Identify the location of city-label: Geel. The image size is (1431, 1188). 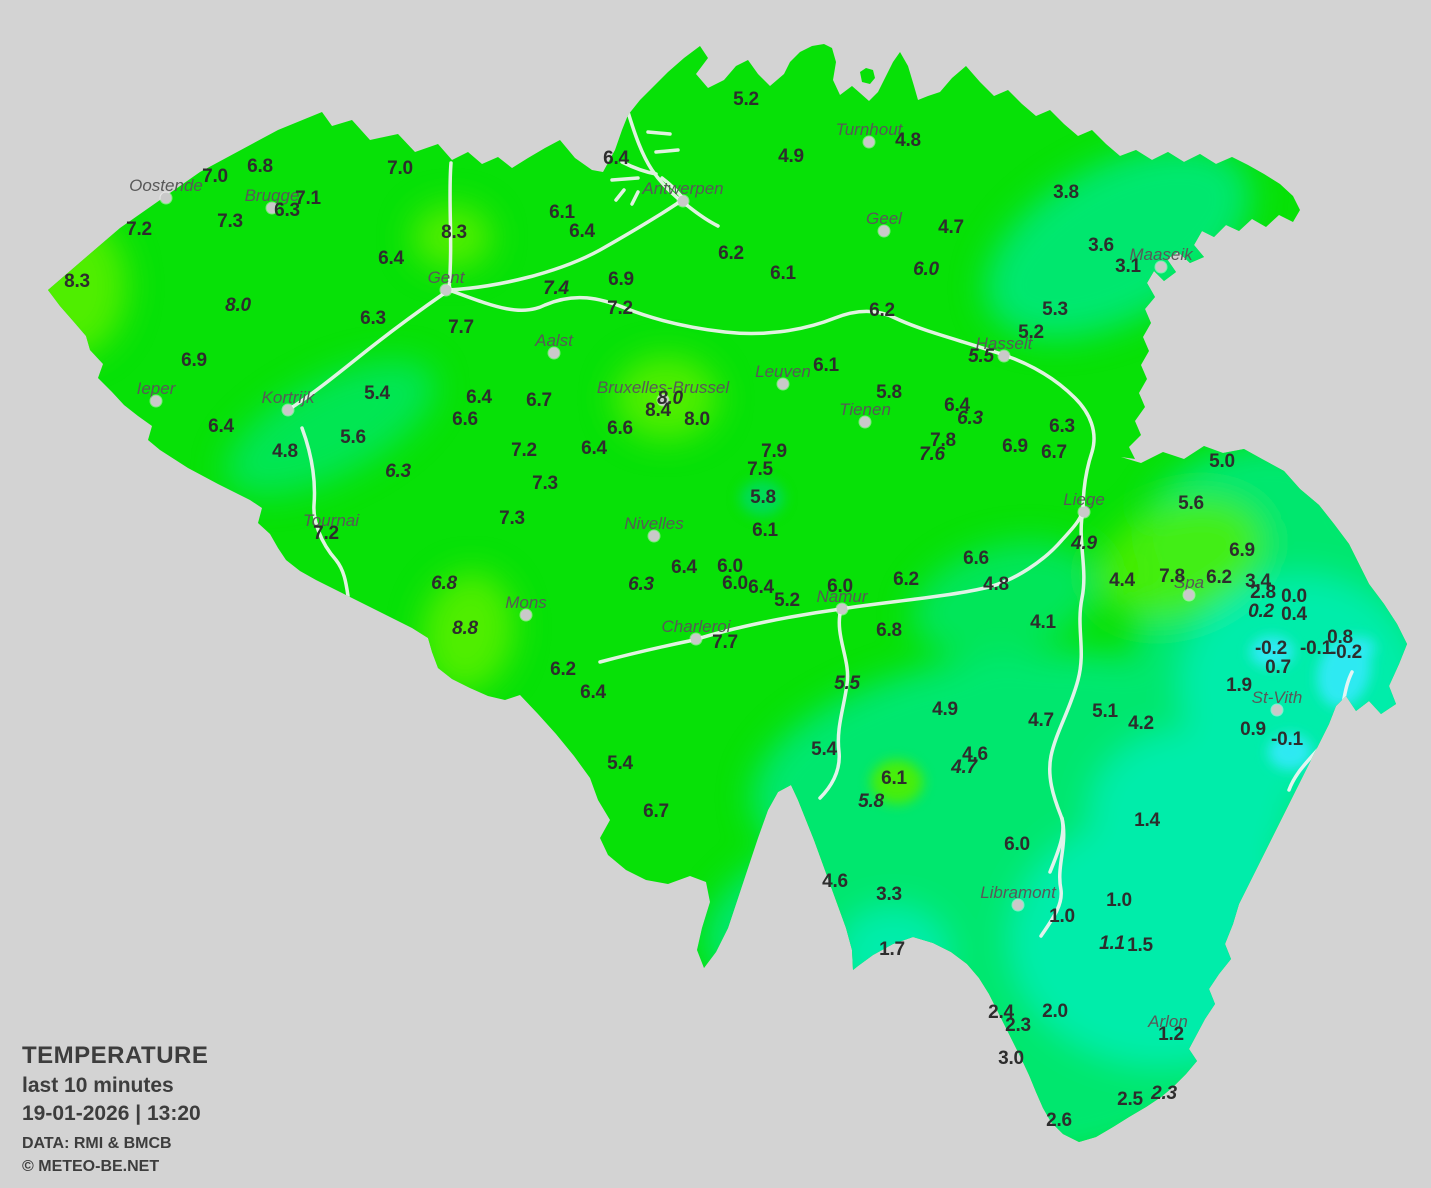
(884, 218).